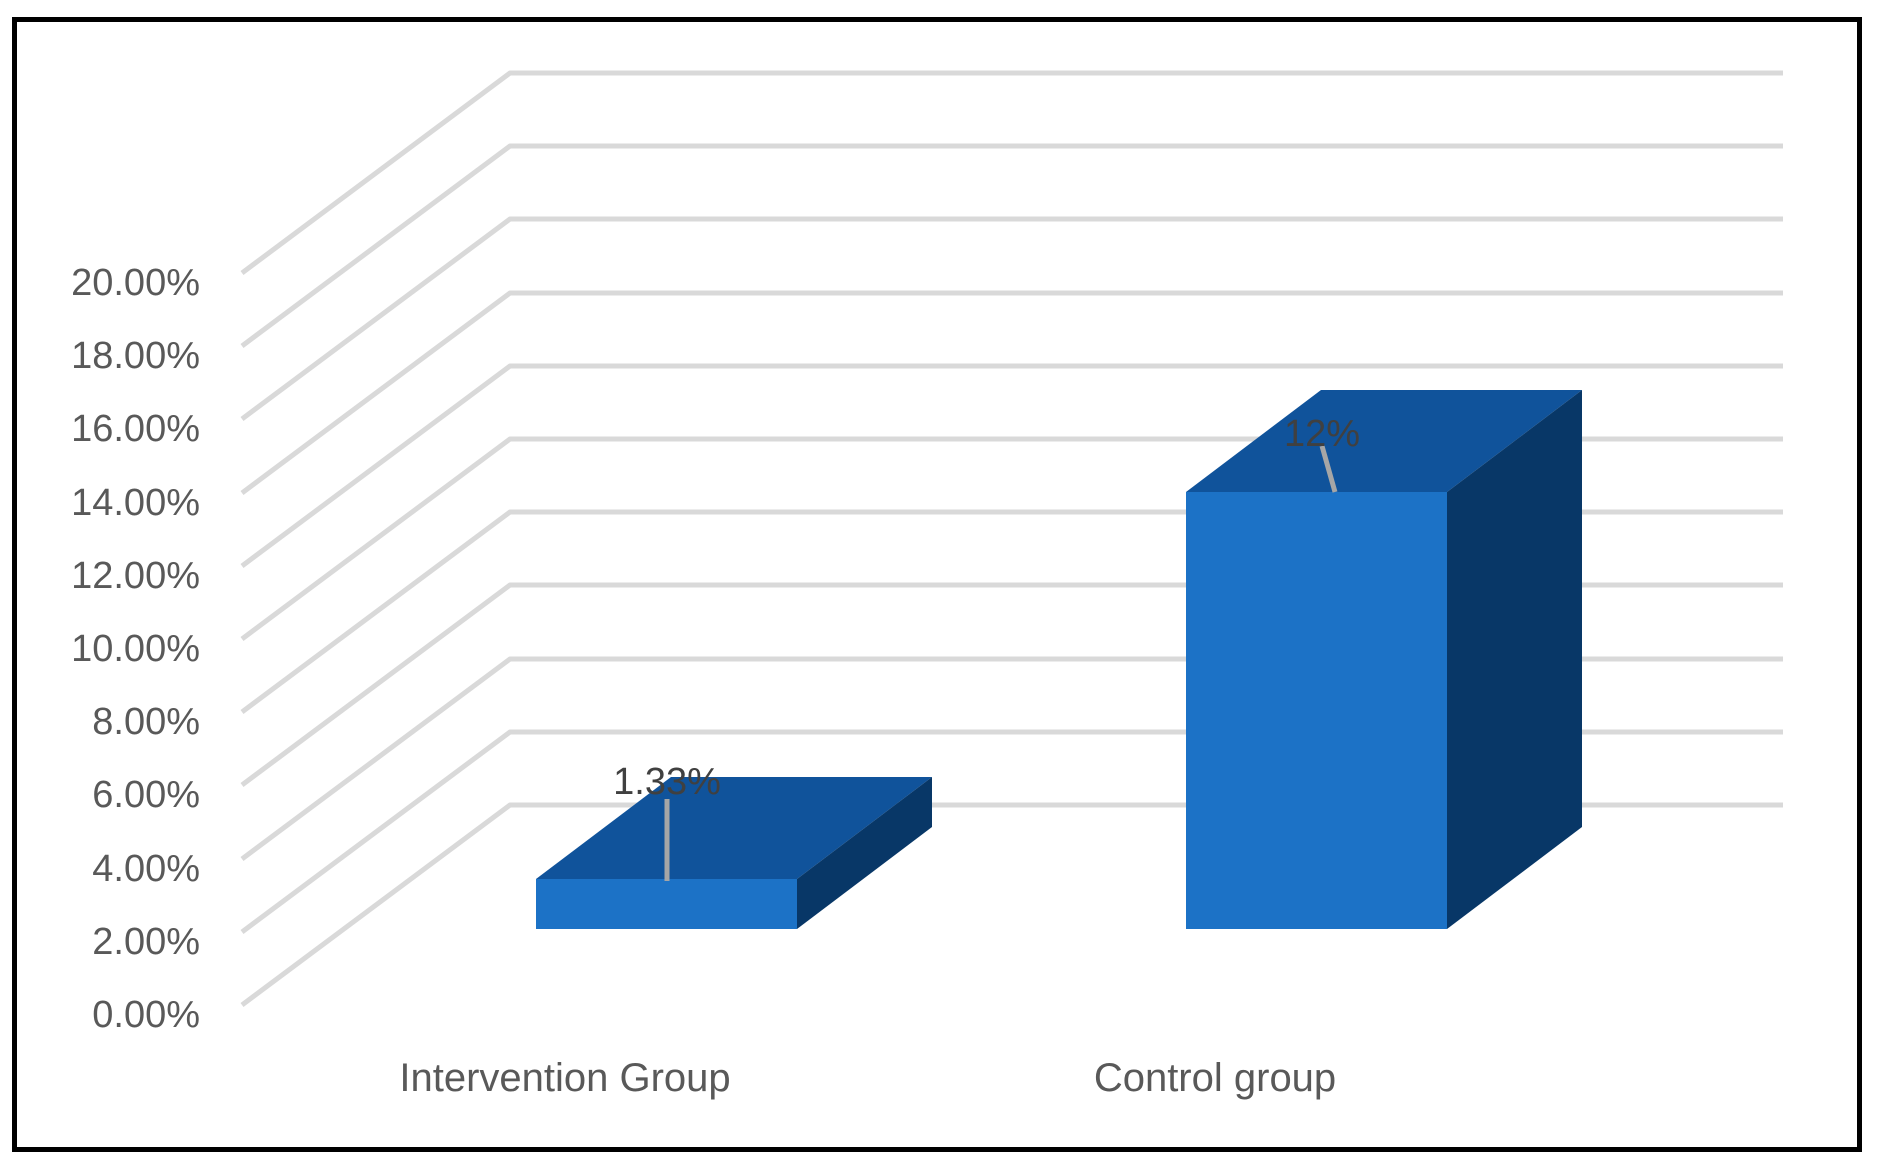 This screenshot has height=1165, width=1877. I want to click on category-label-control: Control group, so click(1215, 1078).